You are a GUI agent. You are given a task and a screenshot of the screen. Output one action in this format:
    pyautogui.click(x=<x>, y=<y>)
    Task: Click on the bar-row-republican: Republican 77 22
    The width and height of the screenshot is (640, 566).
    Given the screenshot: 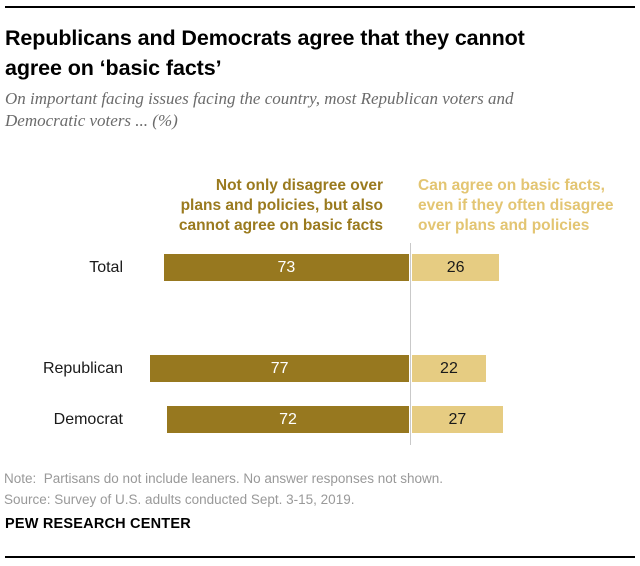 What is the action you would take?
    pyautogui.click(x=320, y=368)
    